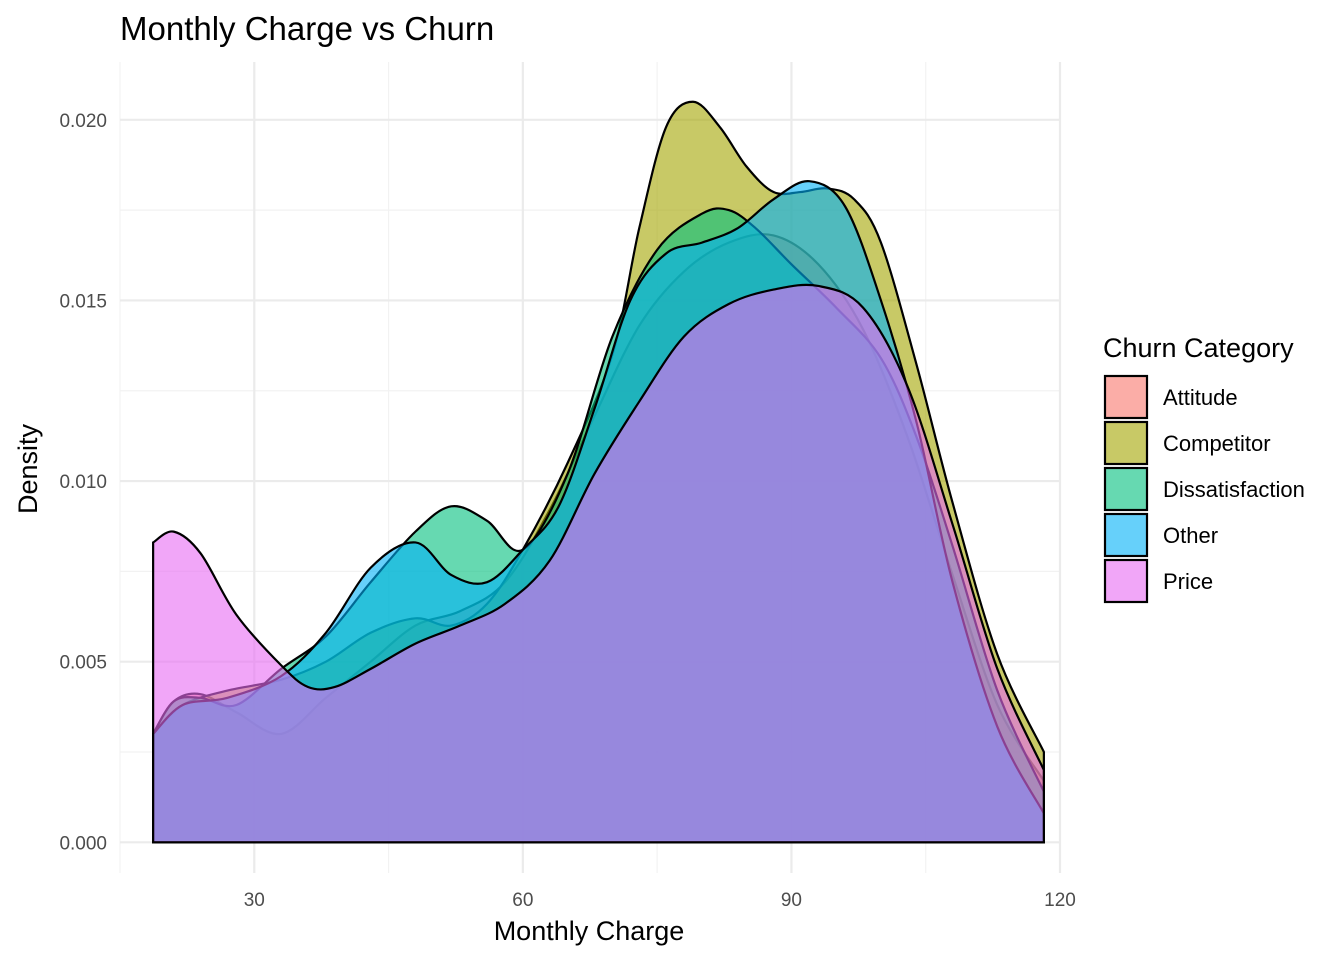  Describe the element at coordinates (83, 663) in the screenshot. I see `y-tick-label: 0.005` at that location.